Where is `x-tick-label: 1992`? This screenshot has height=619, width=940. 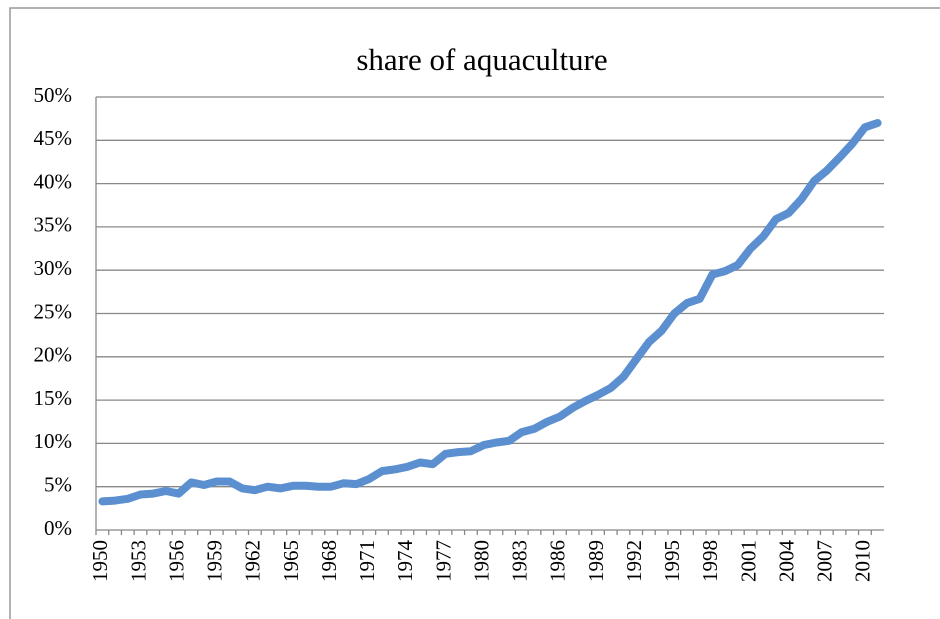
x-tick-label: 1992 is located at coordinates (634, 561).